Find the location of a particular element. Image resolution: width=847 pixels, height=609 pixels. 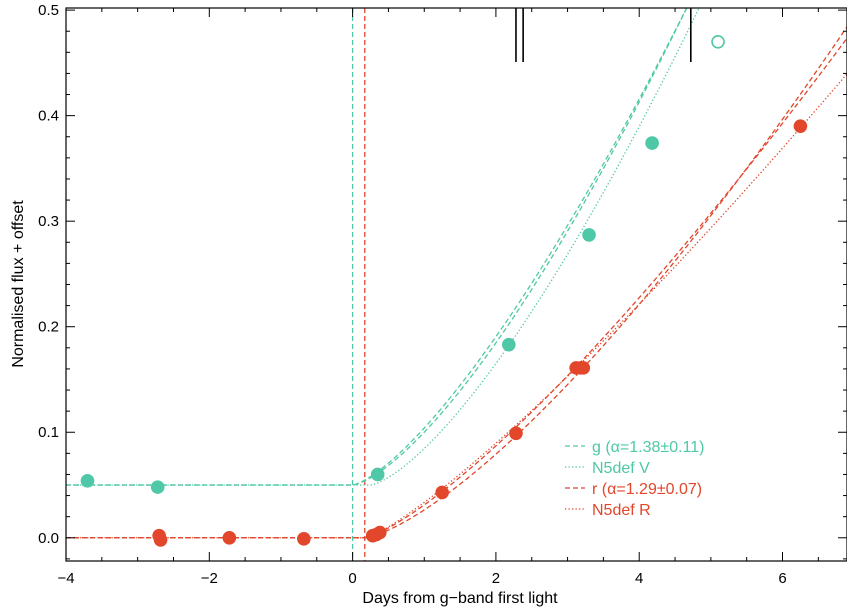

x-tick-label: 0 is located at coordinates (352, 578).